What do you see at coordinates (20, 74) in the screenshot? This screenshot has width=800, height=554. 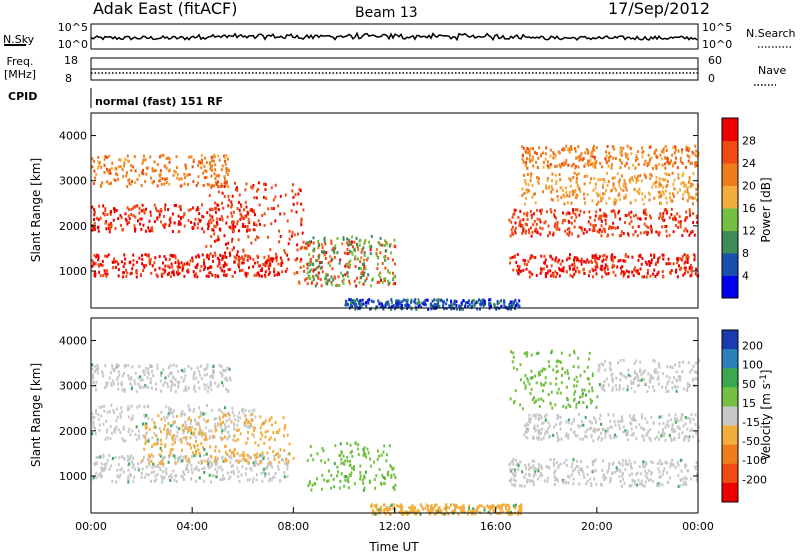 I see `freq-unit-label: [MHz]` at bounding box center [20, 74].